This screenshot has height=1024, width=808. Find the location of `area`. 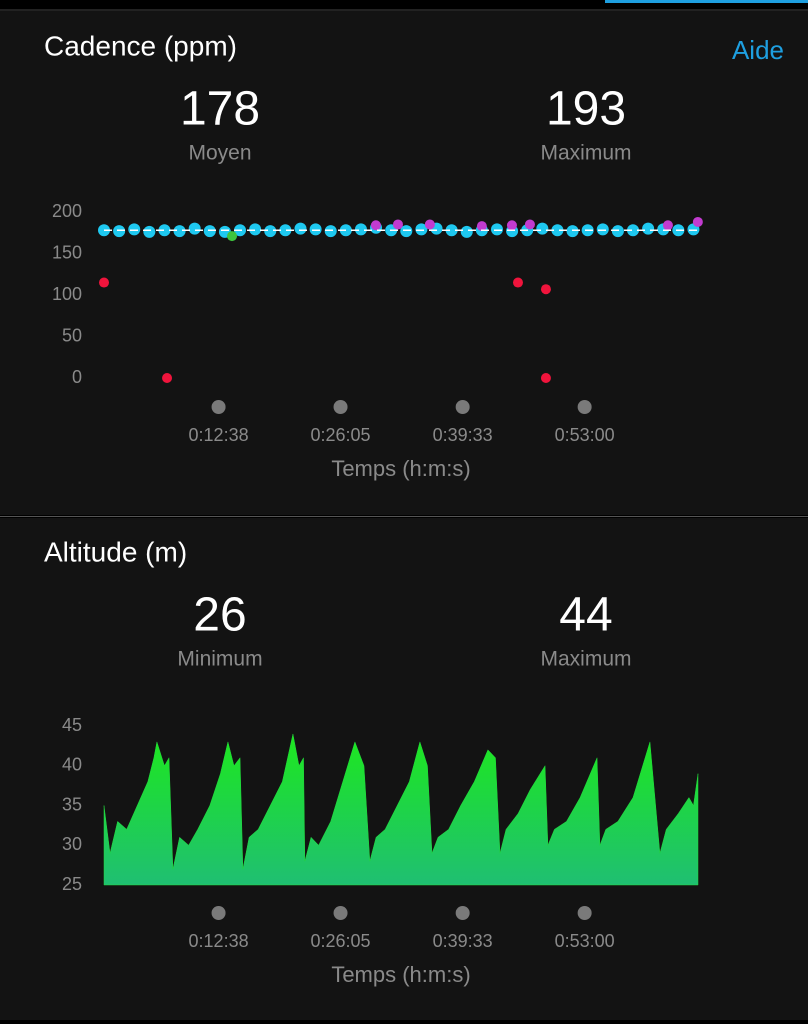

area is located at coordinates (401, 809).